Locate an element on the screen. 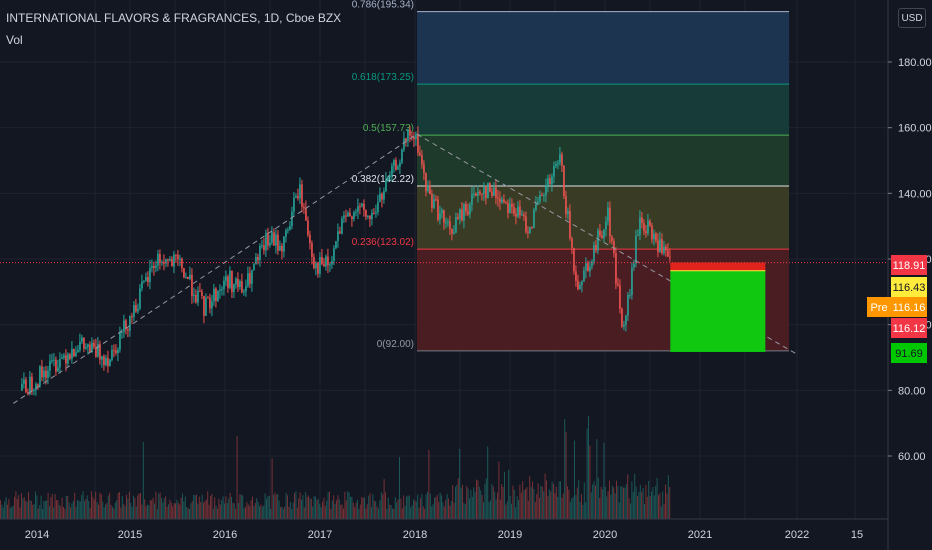 This screenshot has height=550, width=932. take-profit-zone is located at coordinates (718, 311).